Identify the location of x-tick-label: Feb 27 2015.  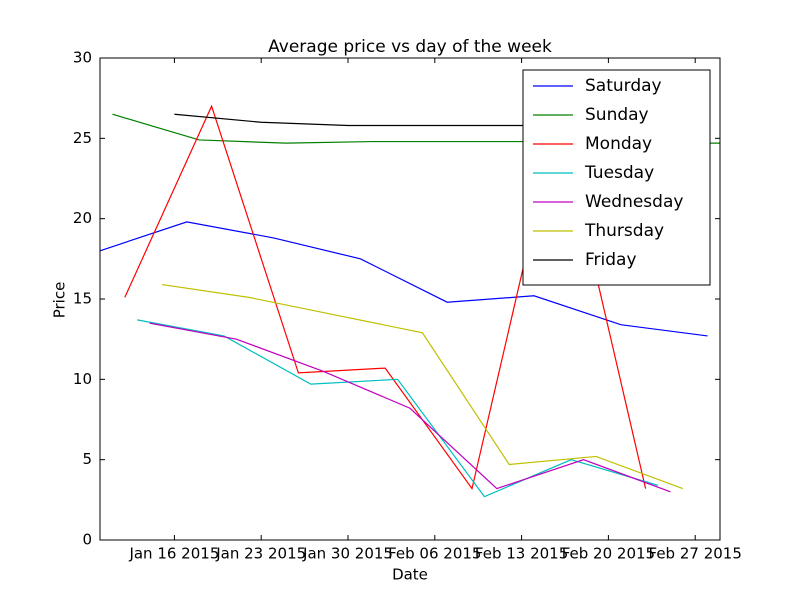
(695, 554).